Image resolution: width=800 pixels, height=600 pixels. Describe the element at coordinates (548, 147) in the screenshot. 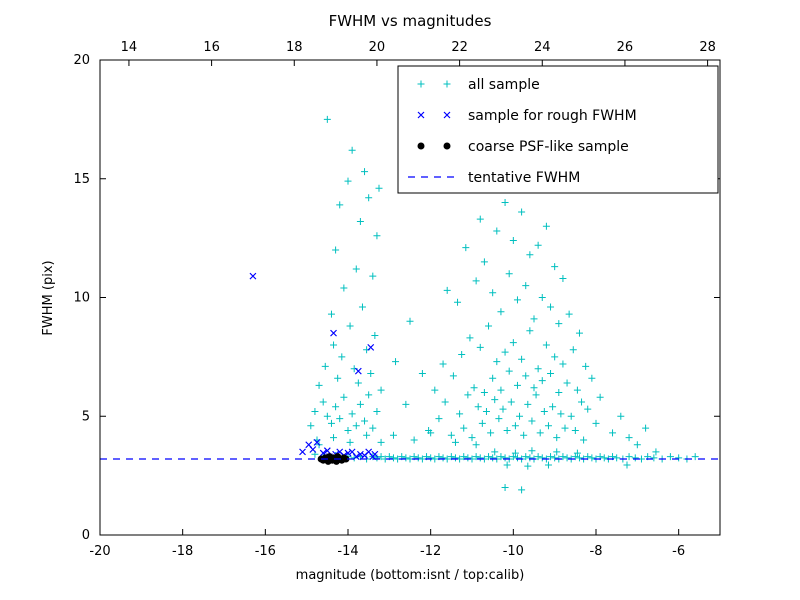

I see `legend-label: coarse PSF-like sample` at that location.